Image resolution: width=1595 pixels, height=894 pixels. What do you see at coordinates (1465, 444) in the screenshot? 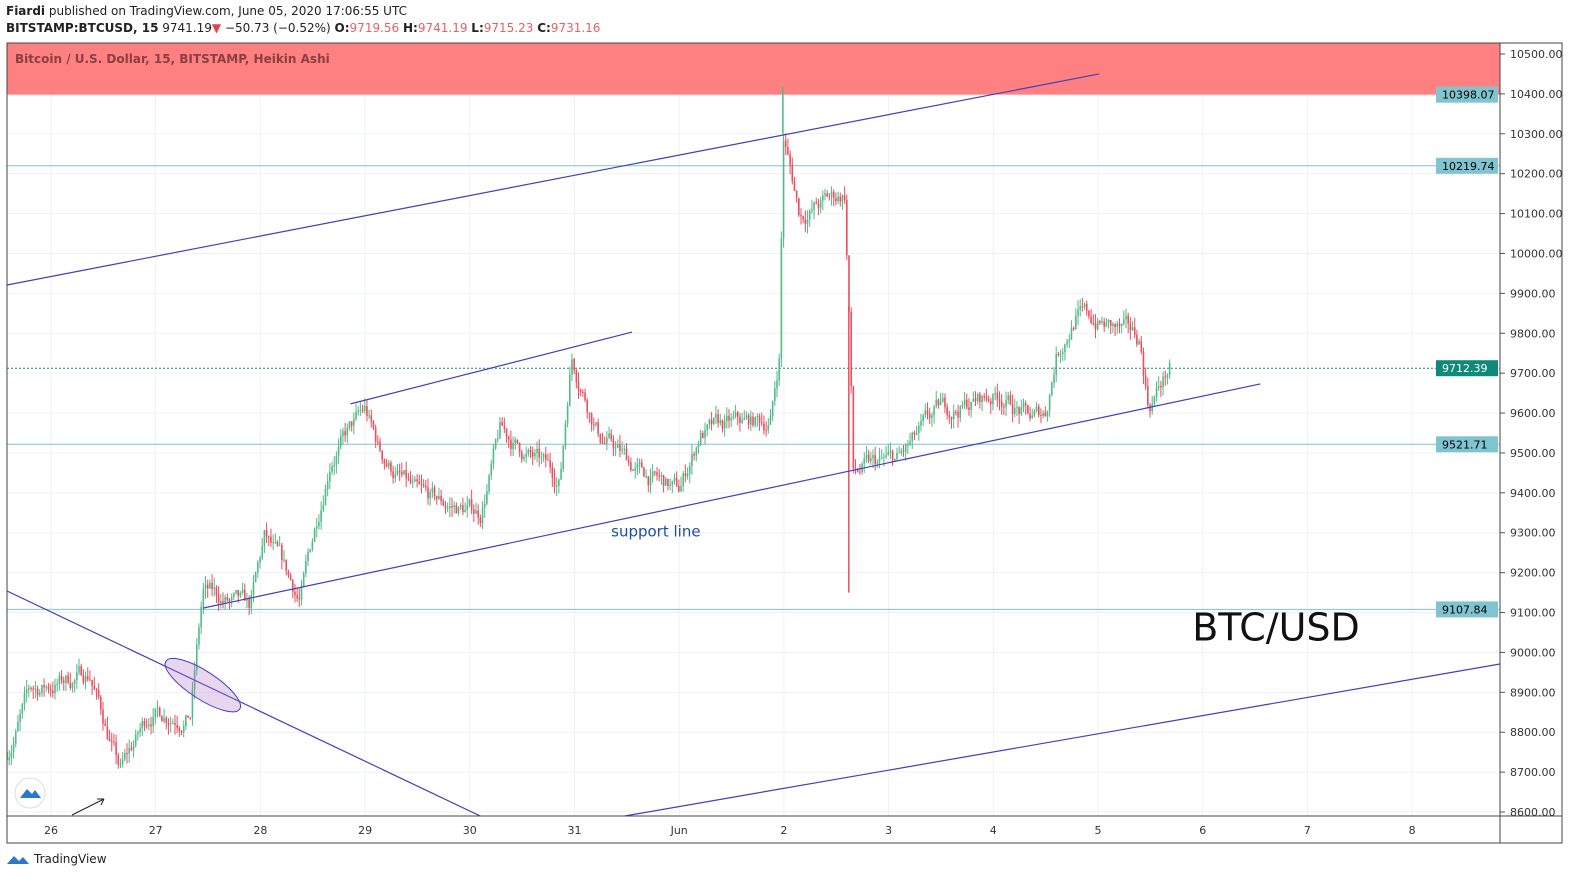
I see `level-price-label: 9521.71` at bounding box center [1465, 444].